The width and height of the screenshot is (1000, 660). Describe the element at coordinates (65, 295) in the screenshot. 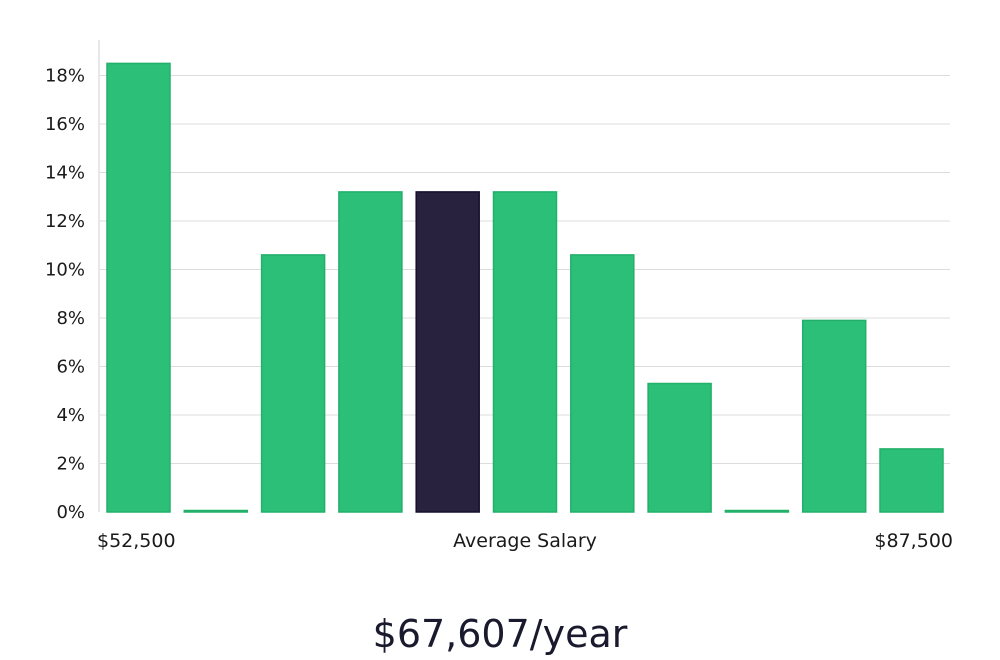

I see `y-tick-labels: 0% 2% 4% 6% 8% 10% 12% 14% 16% 18%` at that location.